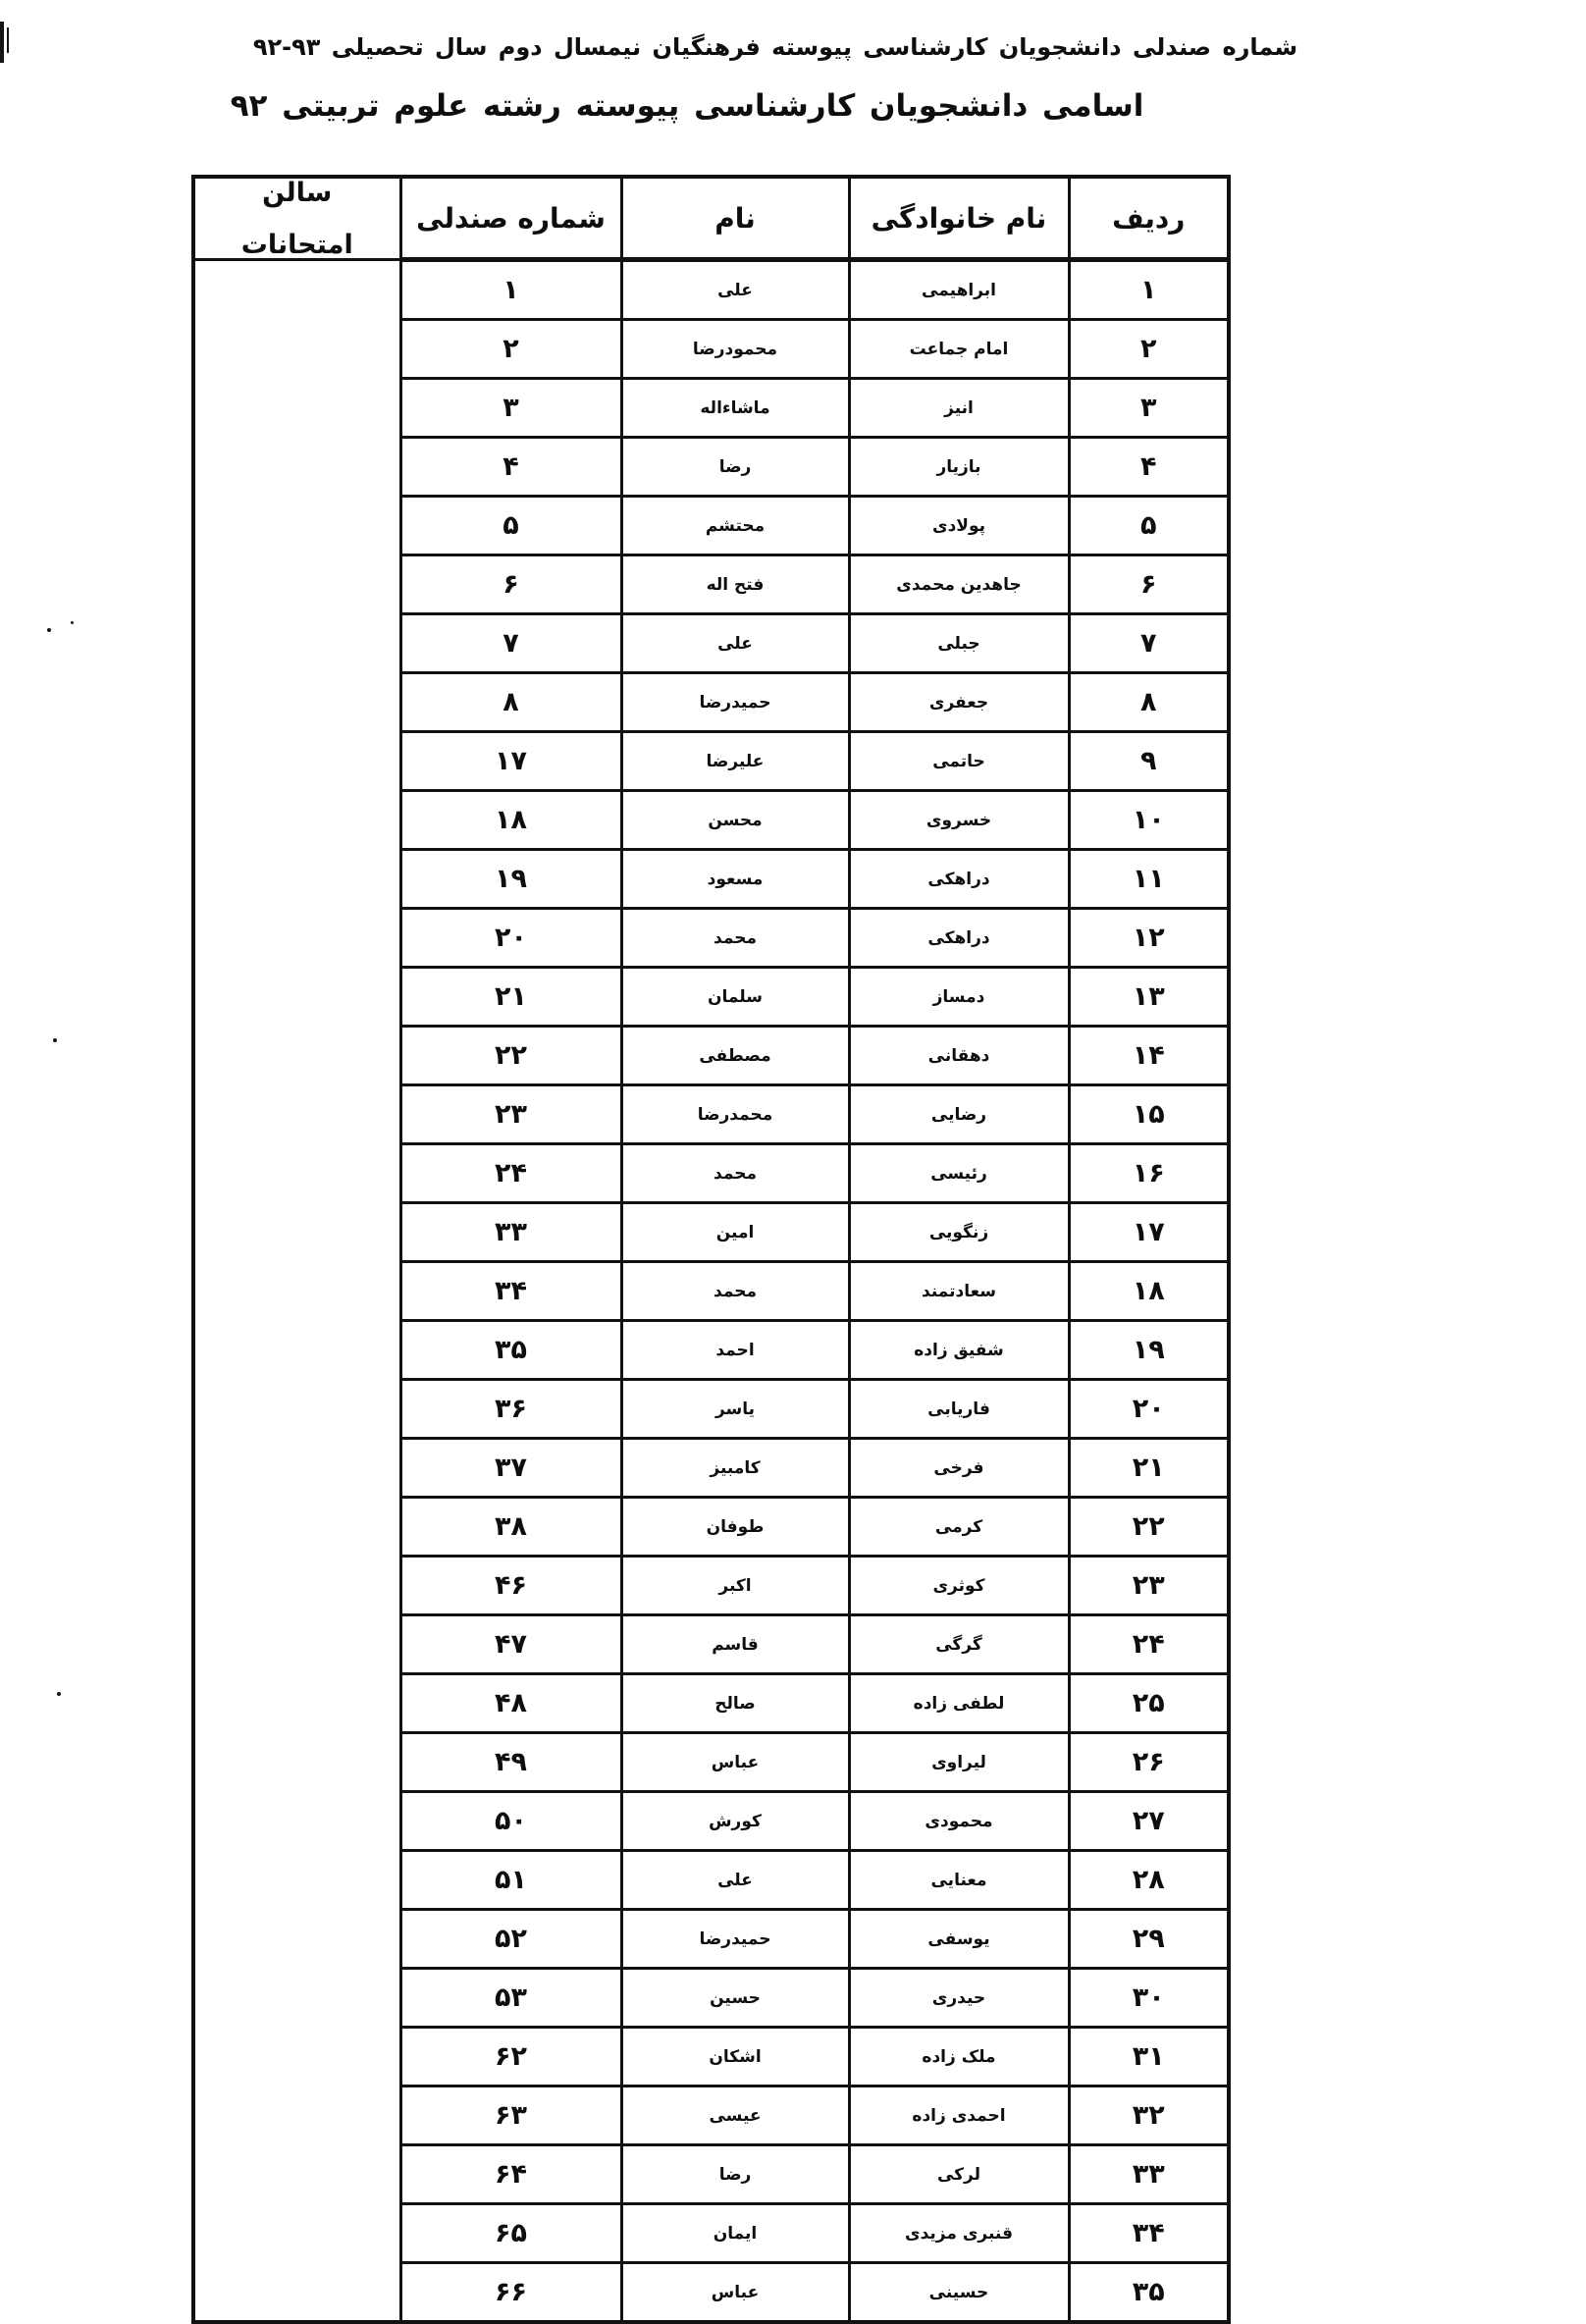  What do you see at coordinates (1149, 1762) in the screenshot?
I see `cell-radif: ۲۶` at bounding box center [1149, 1762].